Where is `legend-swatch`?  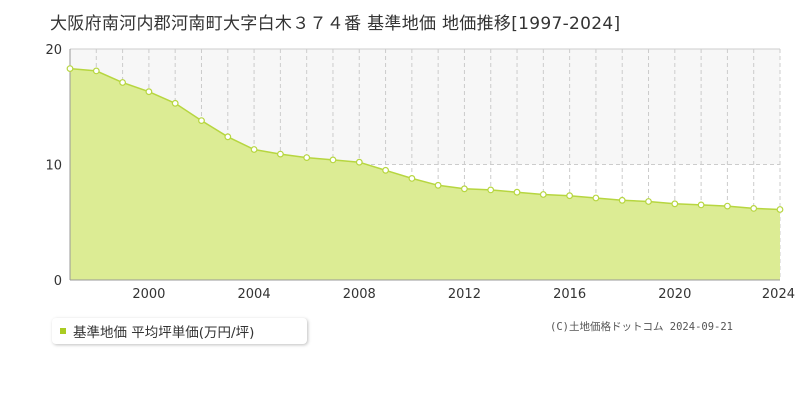 legend-swatch is located at coordinates (63, 331).